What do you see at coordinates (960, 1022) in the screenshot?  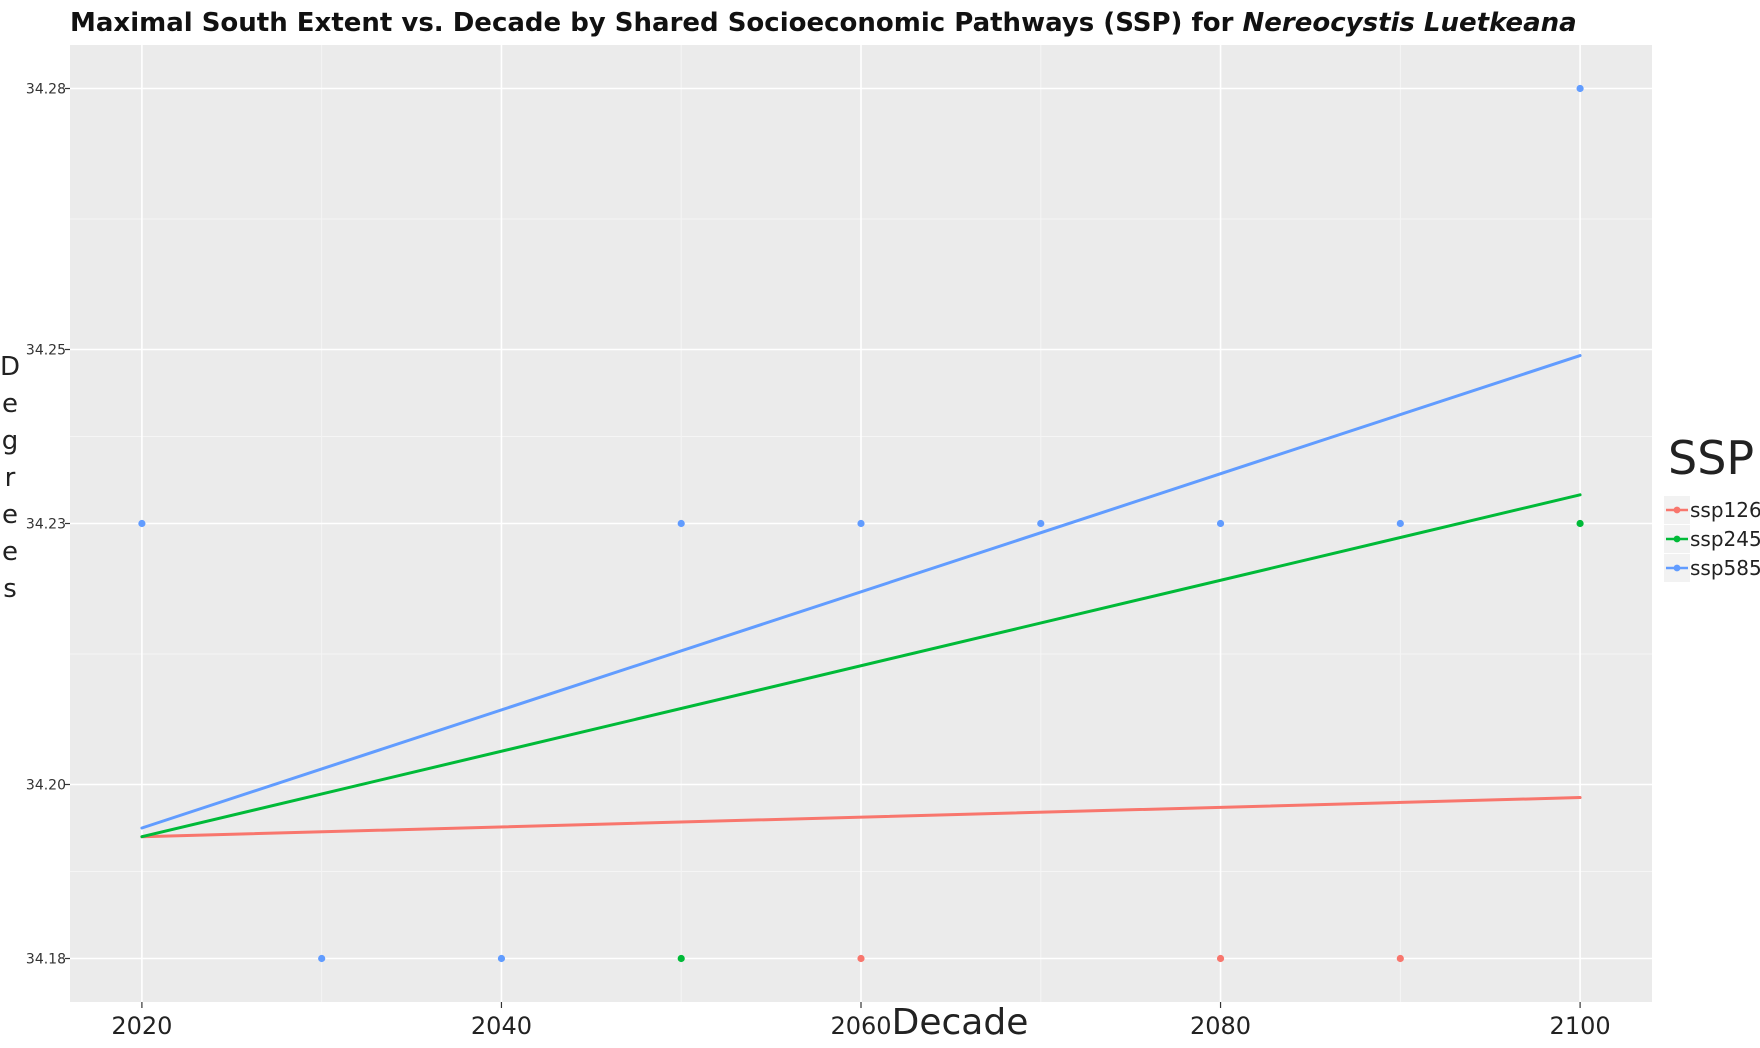 I see `x-axis-label: Decade` at bounding box center [960, 1022].